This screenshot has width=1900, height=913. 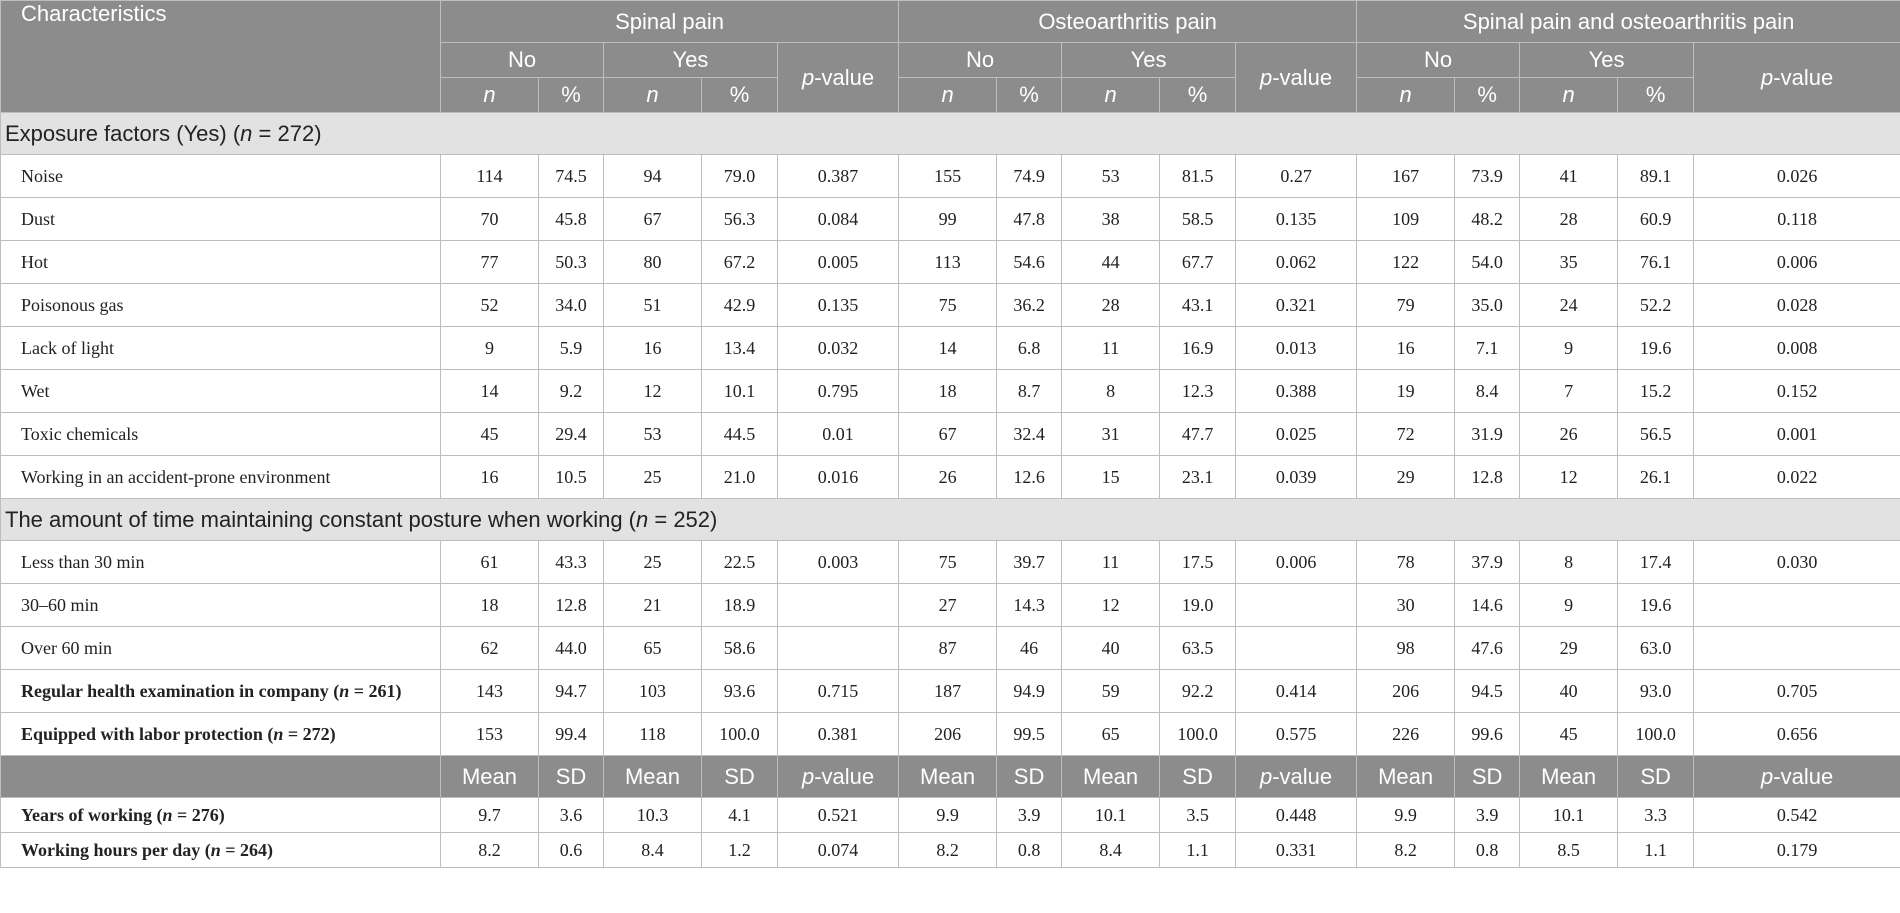 I want to click on row-label: Years of working (n = 276), so click(x=220, y=815).